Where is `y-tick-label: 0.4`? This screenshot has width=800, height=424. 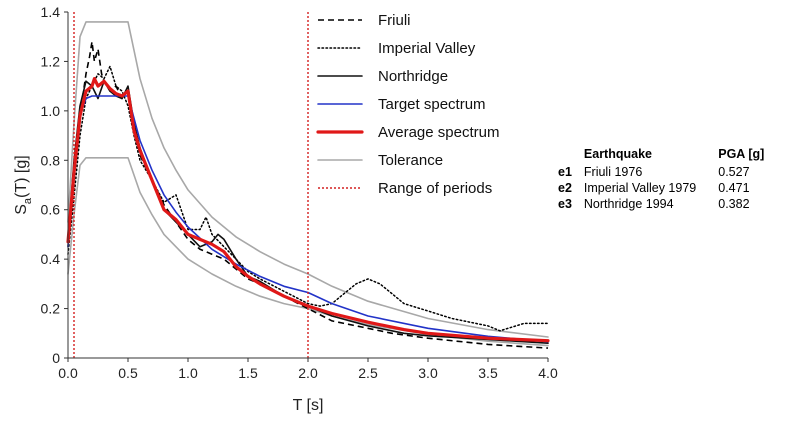 y-tick-label: 0.4 is located at coordinates (51, 259).